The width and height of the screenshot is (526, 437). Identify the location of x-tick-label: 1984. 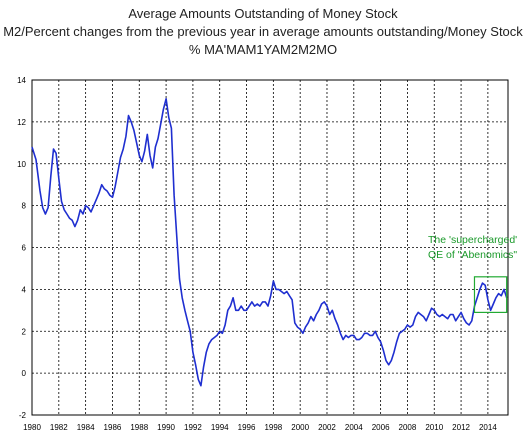
(86, 427).